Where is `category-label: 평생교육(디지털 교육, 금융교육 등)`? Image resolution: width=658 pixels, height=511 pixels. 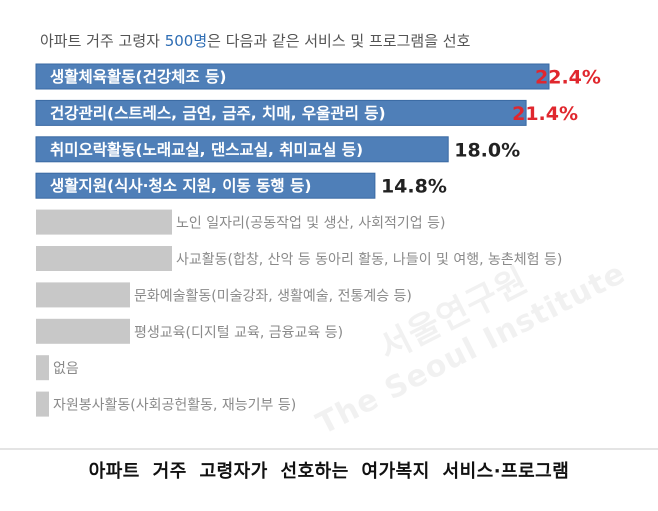
category-label: 평생교육(디지털 교육, 금융교육 등) is located at coordinates (238, 333).